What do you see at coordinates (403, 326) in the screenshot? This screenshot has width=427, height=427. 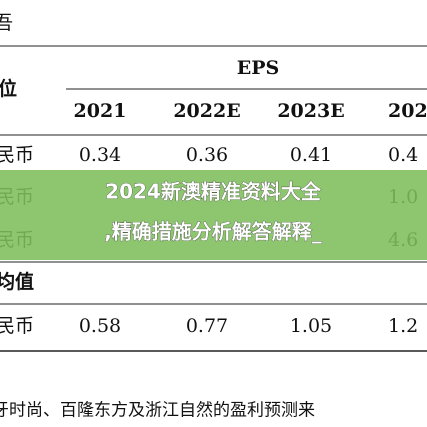 I see `cell: 1.2` at bounding box center [403, 326].